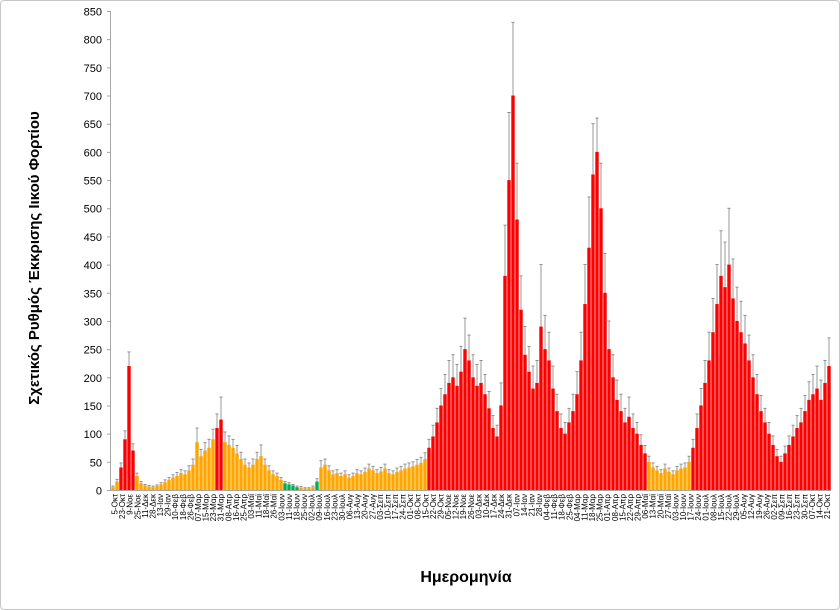 This screenshot has width=840, height=610. I want to click on x-tick-label: 02-Σεπ, so click(774, 507).